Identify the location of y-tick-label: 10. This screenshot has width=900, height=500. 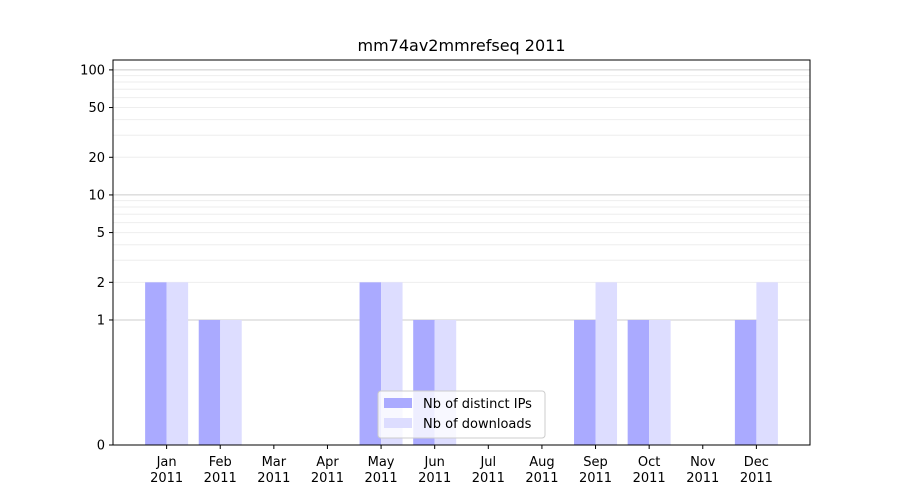
(96, 195).